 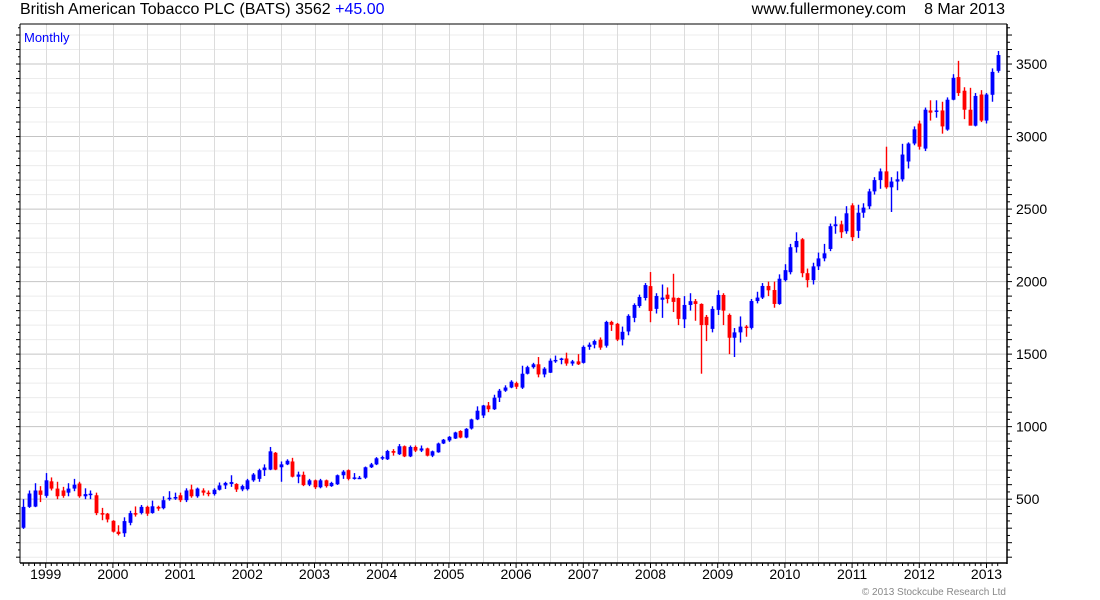 I want to click on x-tick-label: 2012, so click(x=919, y=574).